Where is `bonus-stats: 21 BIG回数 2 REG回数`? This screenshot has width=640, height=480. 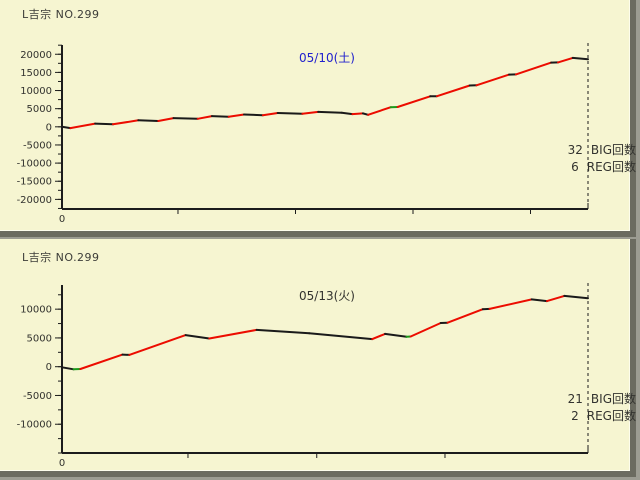 bonus-stats: 21 BIG回数 2 REG回数 is located at coordinates (593, 408).